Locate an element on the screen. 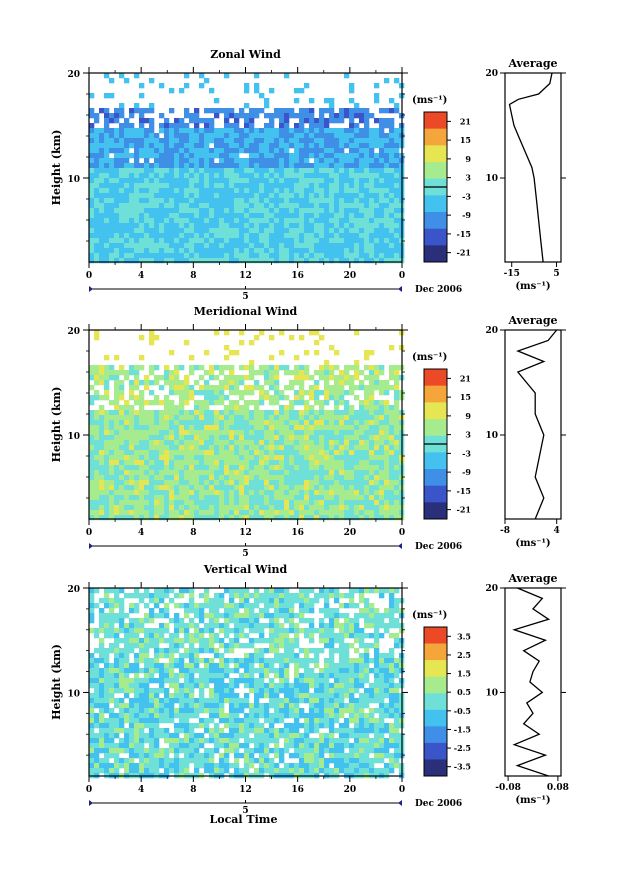 The height and width of the screenshot is (873, 624). colorbar-label: -2.5 is located at coordinates (462, 748).